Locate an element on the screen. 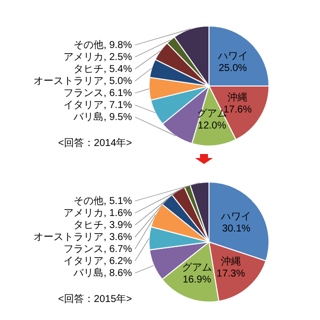 The height and width of the screenshot is (320, 320). data-label: 25.0% is located at coordinates (233, 68).